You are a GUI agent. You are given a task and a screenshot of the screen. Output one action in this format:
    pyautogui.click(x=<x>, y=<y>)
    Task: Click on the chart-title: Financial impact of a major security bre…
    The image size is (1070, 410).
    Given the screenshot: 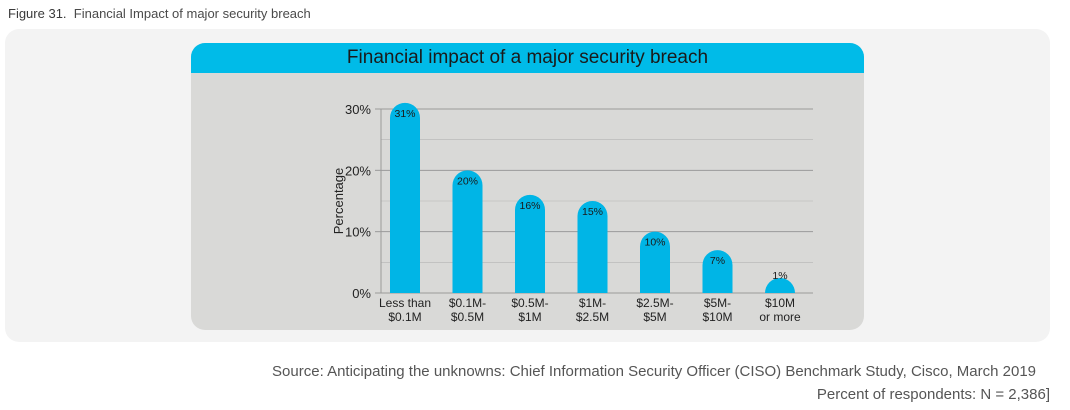 What is the action you would take?
    pyautogui.click(x=527, y=58)
    